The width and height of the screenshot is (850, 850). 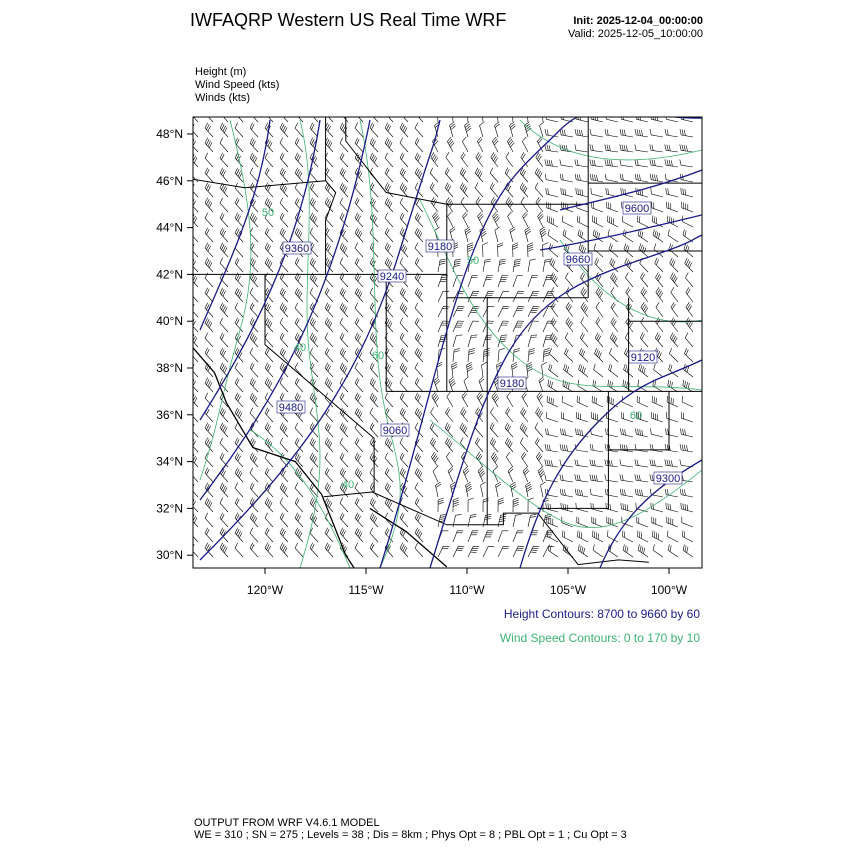 What do you see at coordinates (467, 590) in the screenshot?
I see `lon-label: 110°W` at bounding box center [467, 590].